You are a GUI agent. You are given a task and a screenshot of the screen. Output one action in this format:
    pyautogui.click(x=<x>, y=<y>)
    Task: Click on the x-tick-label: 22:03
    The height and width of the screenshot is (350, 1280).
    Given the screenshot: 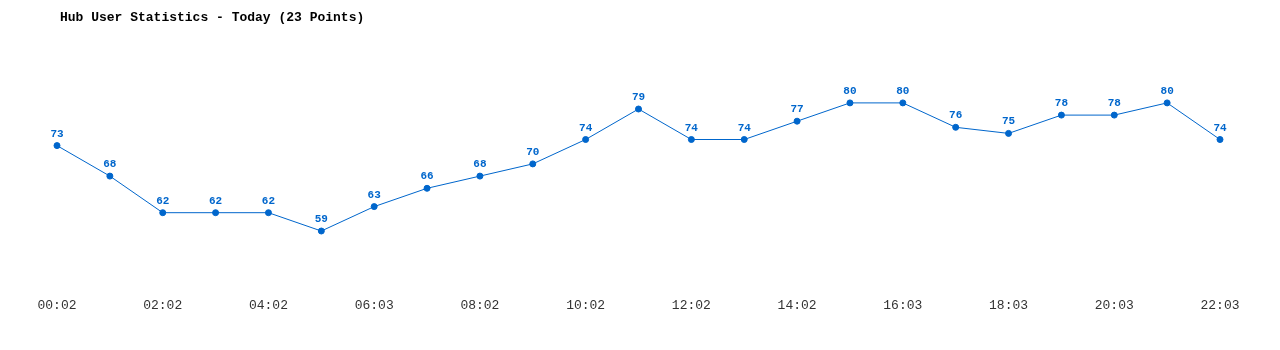 What is the action you would take?
    pyautogui.click(x=1220, y=306)
    